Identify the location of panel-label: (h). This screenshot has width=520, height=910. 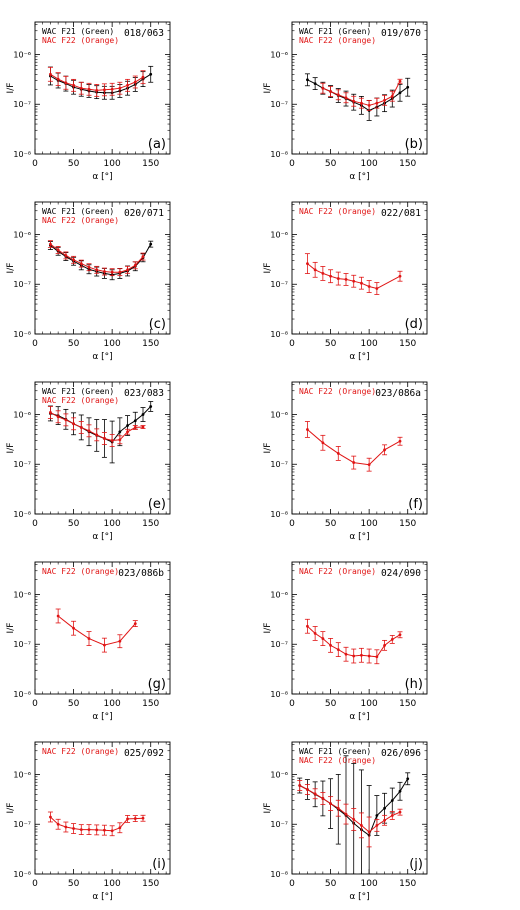
(414, 684).